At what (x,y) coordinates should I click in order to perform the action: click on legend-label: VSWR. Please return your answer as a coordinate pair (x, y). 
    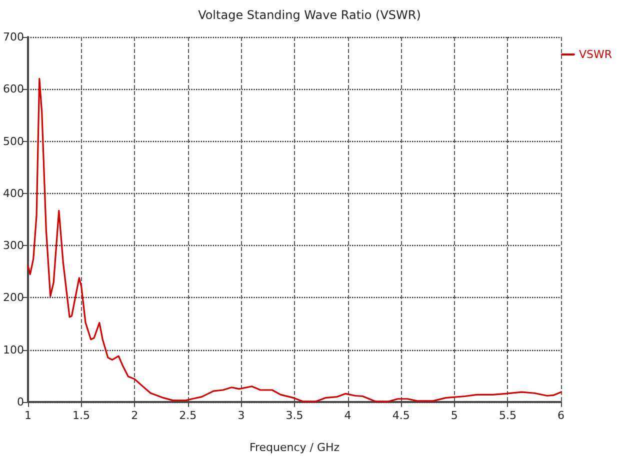
    Looking at the image, I should click on (595, 54).